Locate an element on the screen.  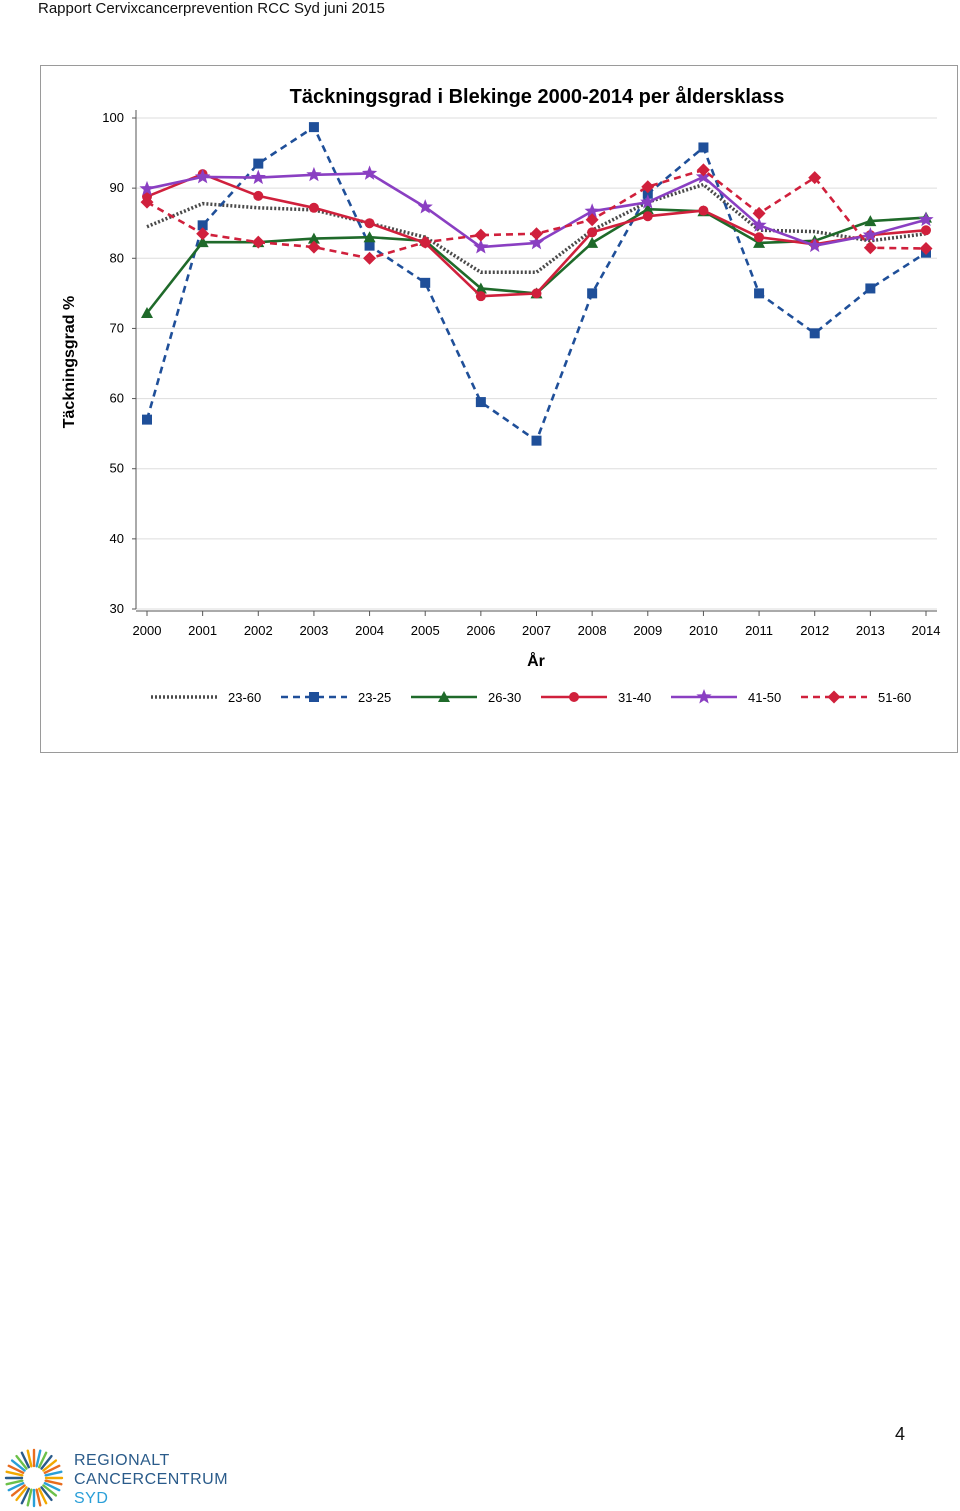
x-axis-title: År is located at coordinates (536, 660).